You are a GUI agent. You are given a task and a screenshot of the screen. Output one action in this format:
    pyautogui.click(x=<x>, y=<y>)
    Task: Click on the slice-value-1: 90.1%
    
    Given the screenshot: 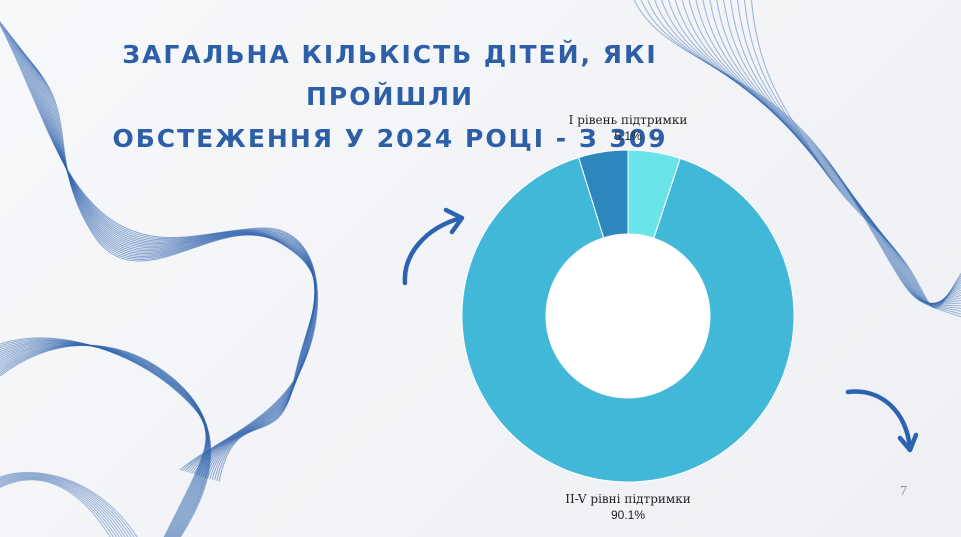 What is the action you would take?
    pyautogui.click(x=628, y=515)
    